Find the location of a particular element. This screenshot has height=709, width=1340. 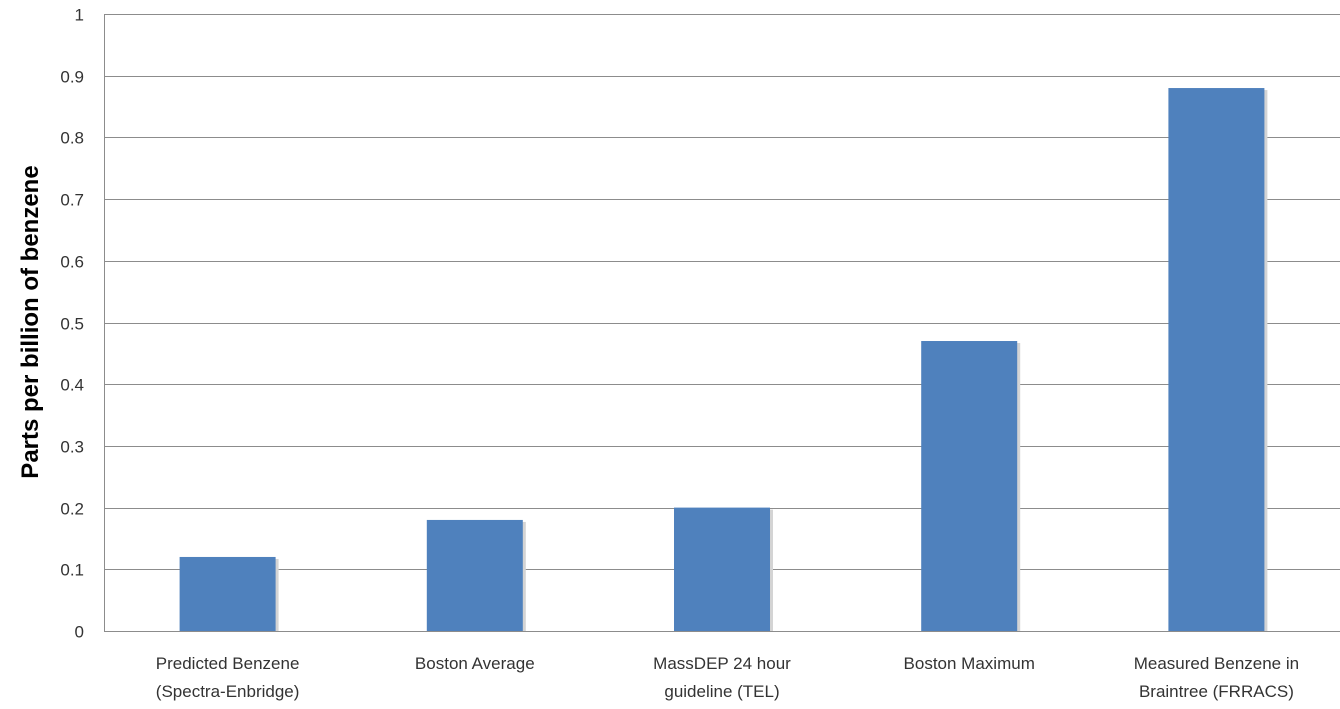

y-tick-label: 0.7 is located at coordinates (72, 200).